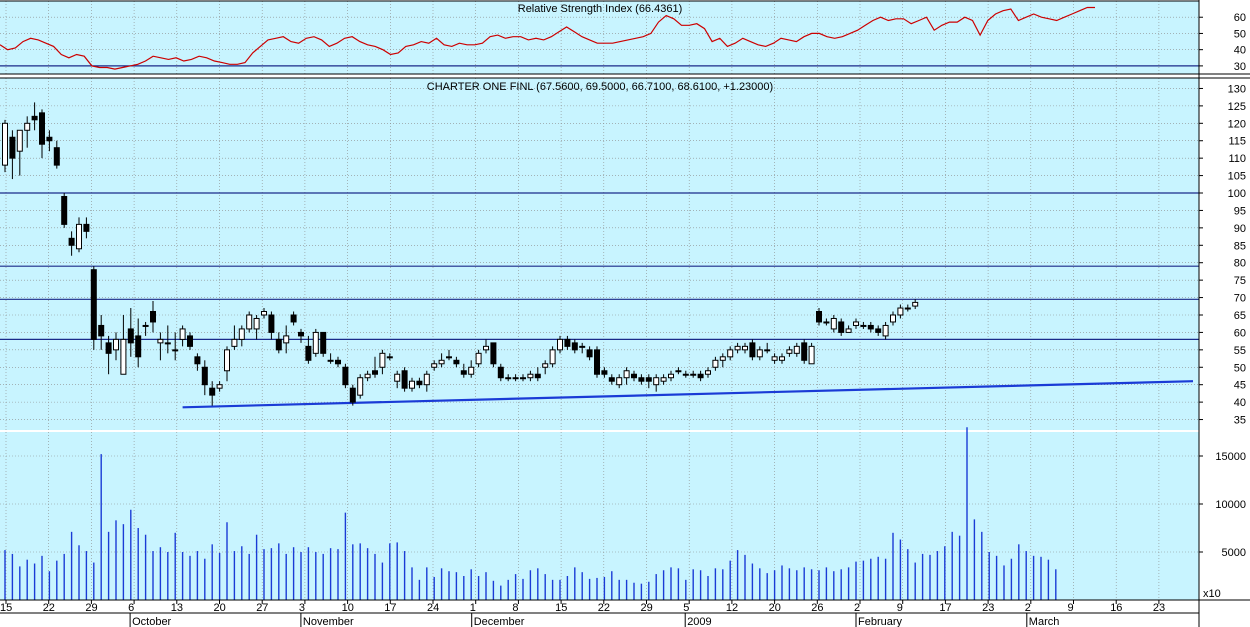 The height and width of the screenshot is (627, 1250). I want to click on price-y-tick-label: 90, so click(1240, 229).